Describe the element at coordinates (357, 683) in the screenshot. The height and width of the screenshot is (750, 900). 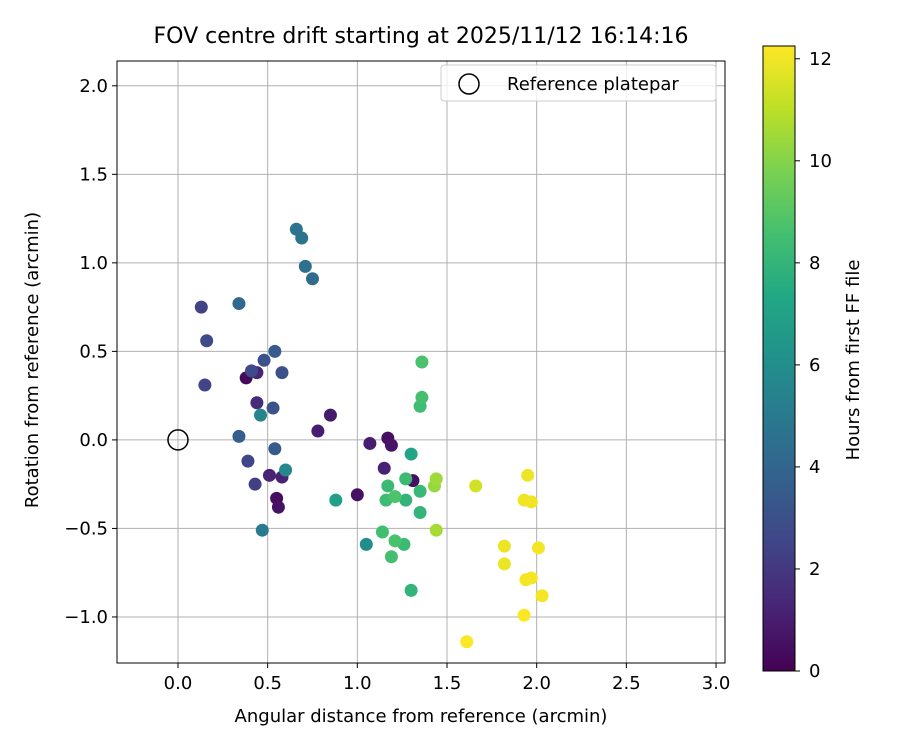
I see `x-tick-label: 1.0` at that location.